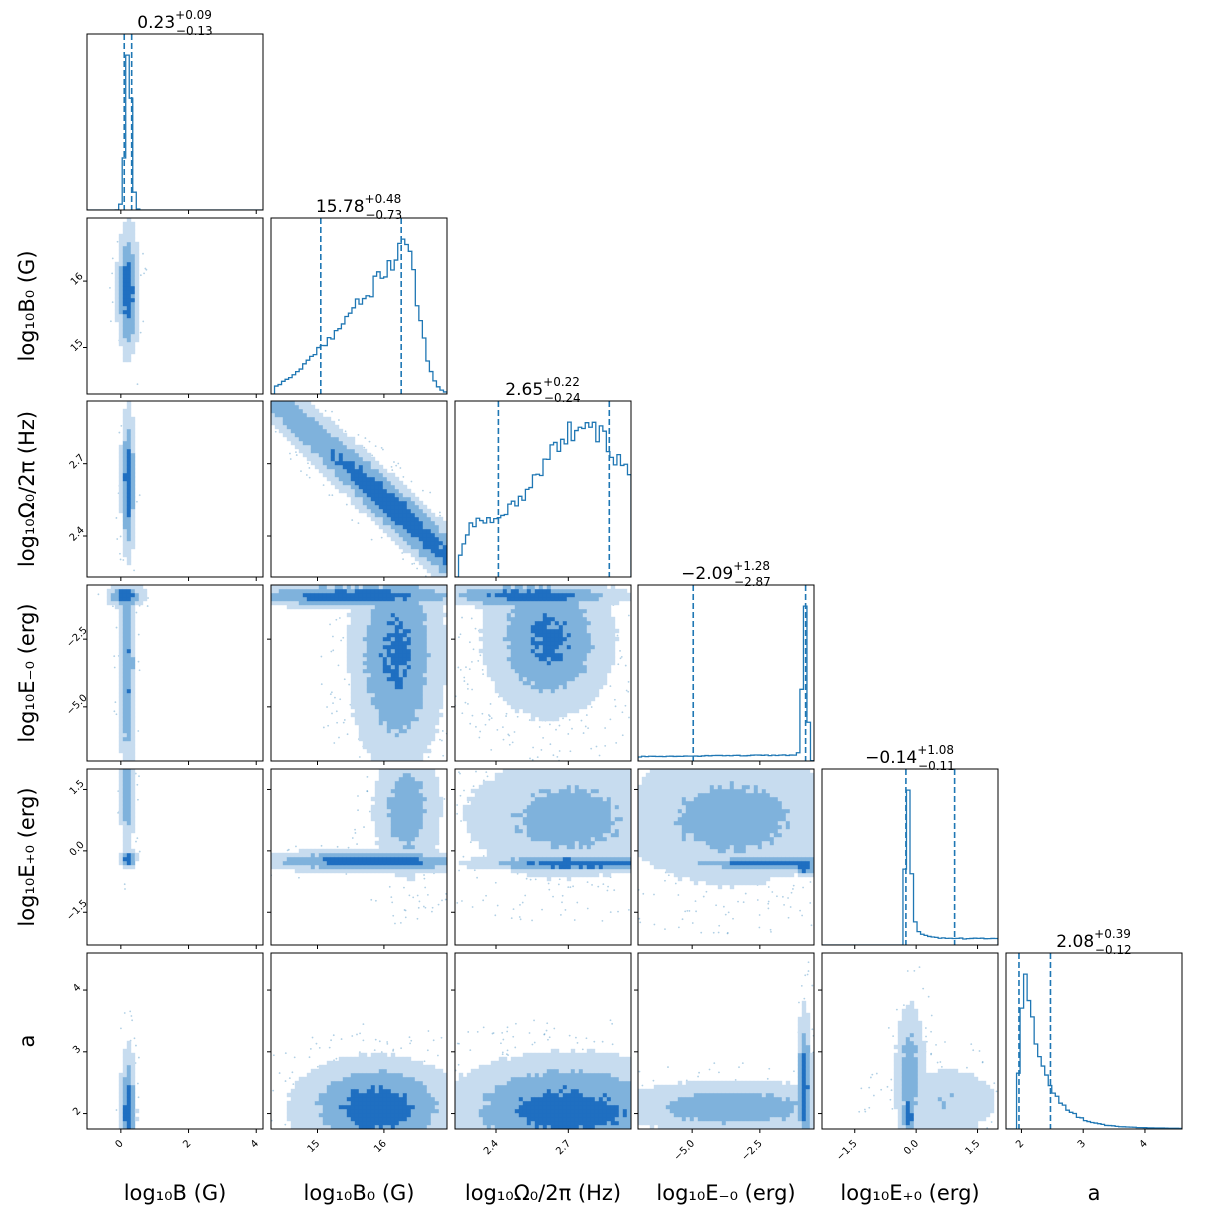 The image size is (1217, 1217). Describe the element at coordinates (726, 683) in the screenshot. I see `histogram-logEm` at that location.